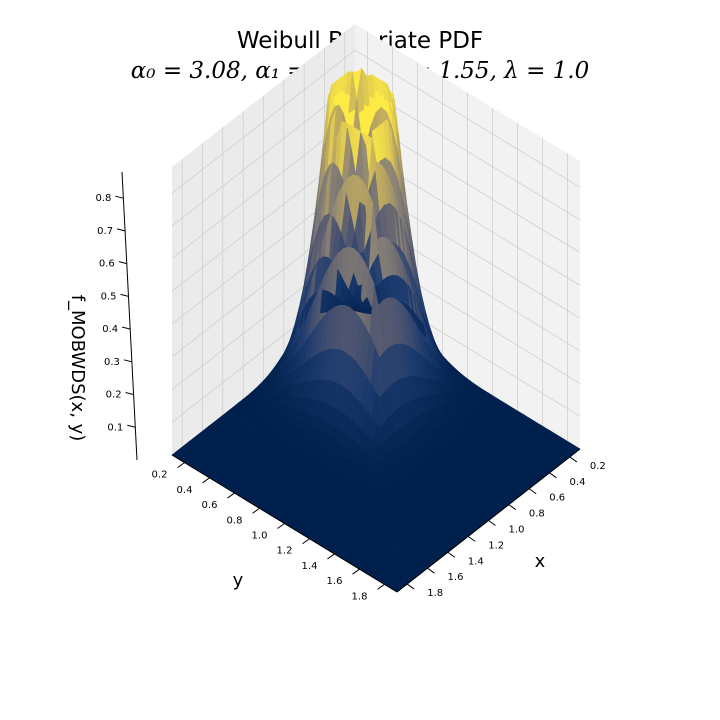 The image size is (720, 720). Describe the element at coordinates (435, 593) in the screenshot. I see `x-tick-label-8: 1.8` at that location.